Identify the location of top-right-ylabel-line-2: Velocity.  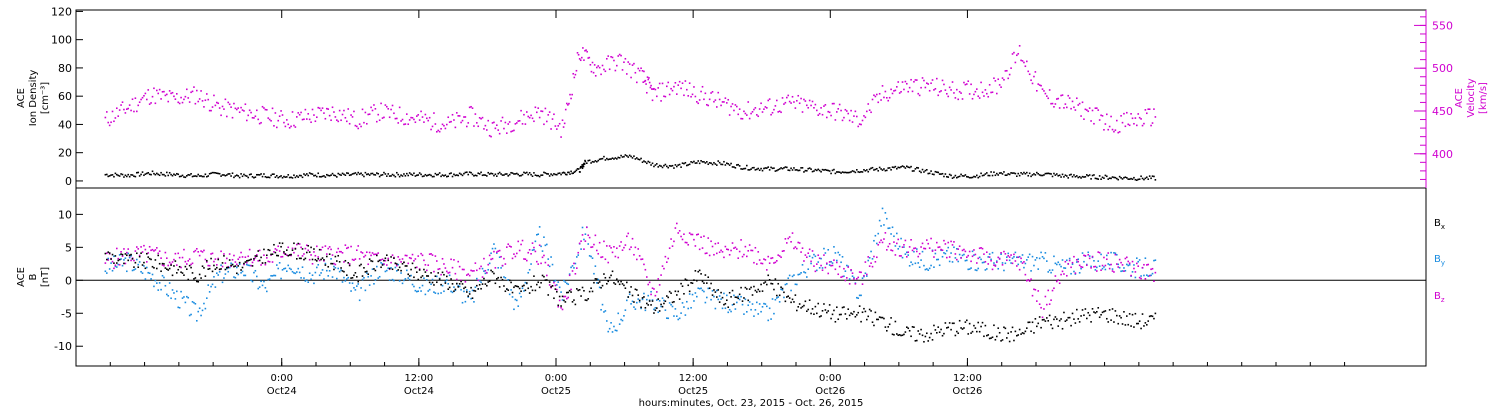
(1471, 97).